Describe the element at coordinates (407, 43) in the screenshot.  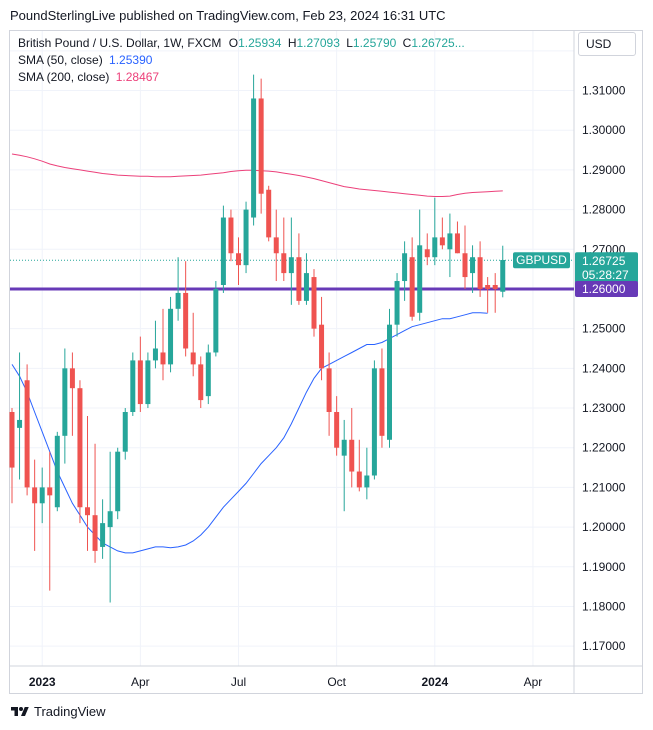
I see `legend-close-label: C` at that location.